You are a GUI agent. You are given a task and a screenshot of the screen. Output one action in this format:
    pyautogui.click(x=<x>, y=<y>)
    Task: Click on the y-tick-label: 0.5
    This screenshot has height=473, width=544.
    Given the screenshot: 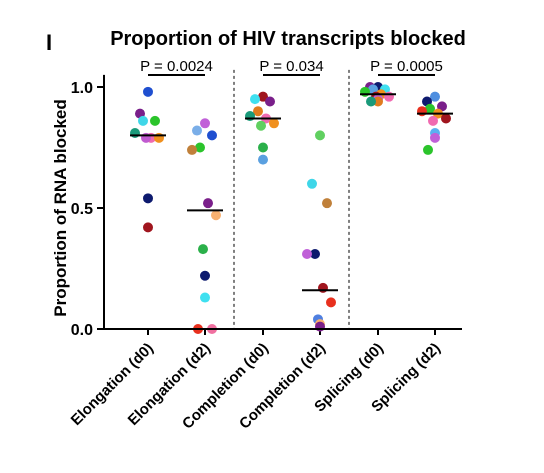 What is the action you would take?
    pyautogui.click(x=82, y=209)
    